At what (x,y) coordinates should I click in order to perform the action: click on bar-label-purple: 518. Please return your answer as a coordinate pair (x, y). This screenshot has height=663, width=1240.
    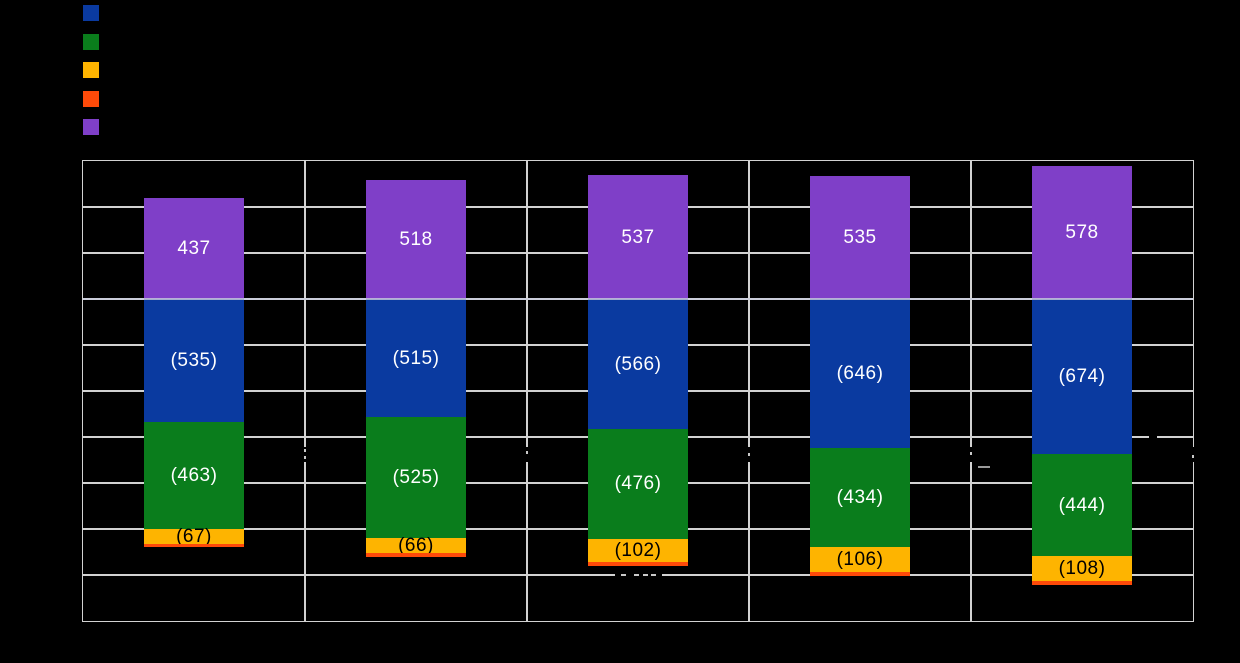
    Looking at the image, I should click on (416, 239).